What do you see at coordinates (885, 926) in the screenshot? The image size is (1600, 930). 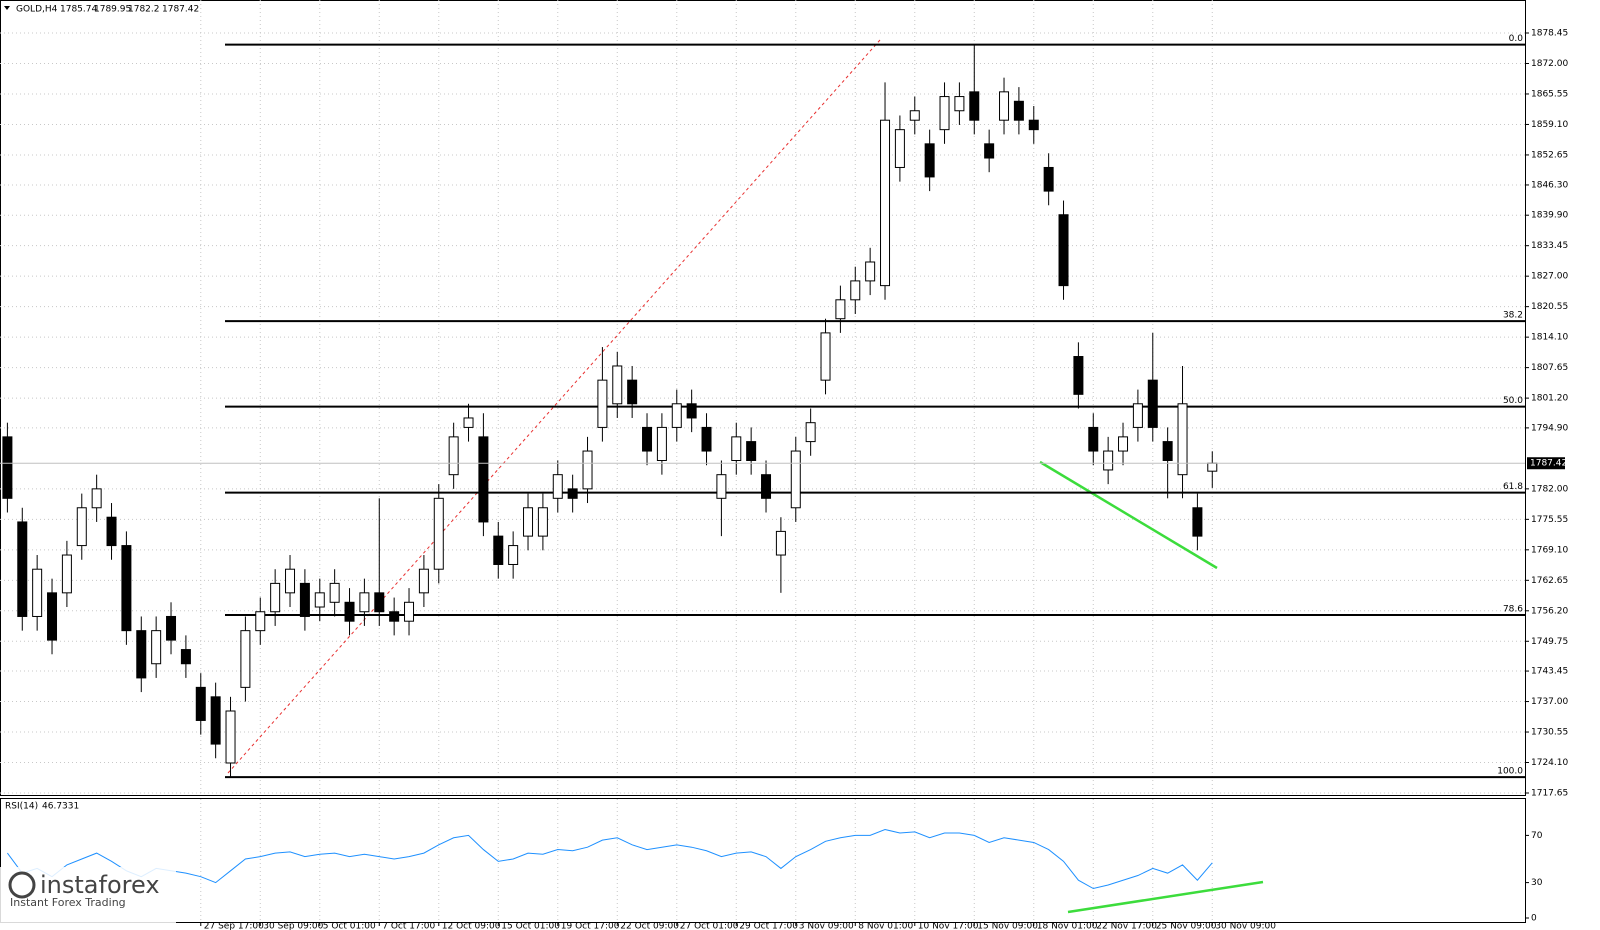 I see `x-tick-label: 8 Nov 01:00` at bounding box center [885, 926].